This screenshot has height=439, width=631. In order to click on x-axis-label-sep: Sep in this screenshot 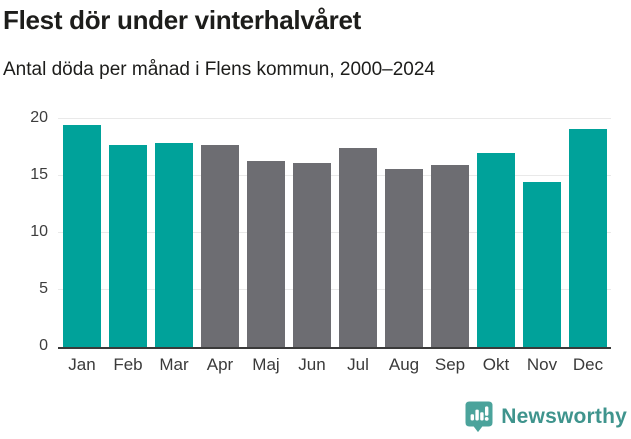, I will do `click(450, 364)`.